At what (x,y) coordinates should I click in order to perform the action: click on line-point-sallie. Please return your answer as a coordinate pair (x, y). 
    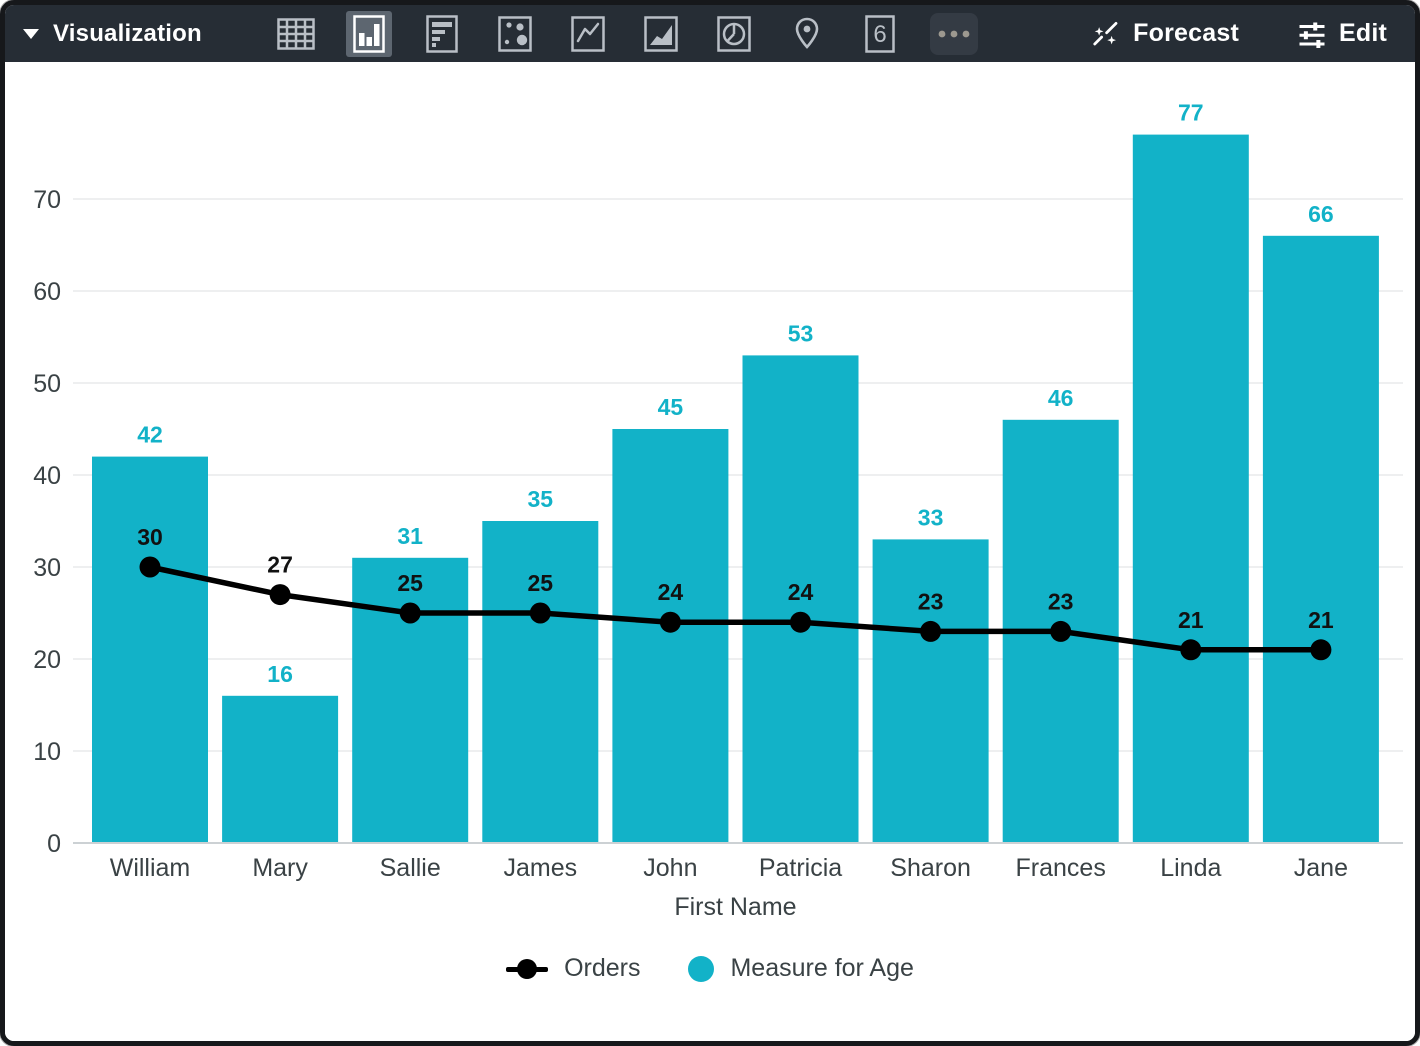
    Looking at the image, I should click on (410, 613).